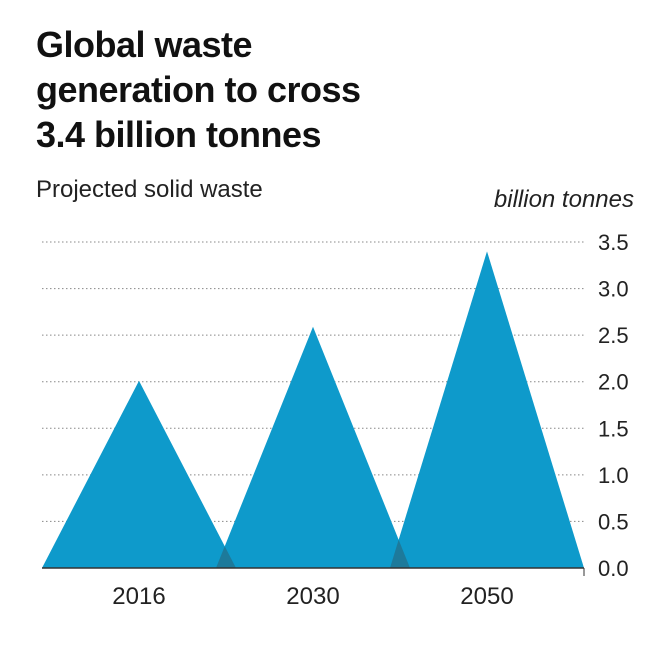 The height and width of the screenshot is (649, 660). Describe the element at coordinates (613, 335) in the screenshot. I see `y-tick-label: 2.5` at that location.